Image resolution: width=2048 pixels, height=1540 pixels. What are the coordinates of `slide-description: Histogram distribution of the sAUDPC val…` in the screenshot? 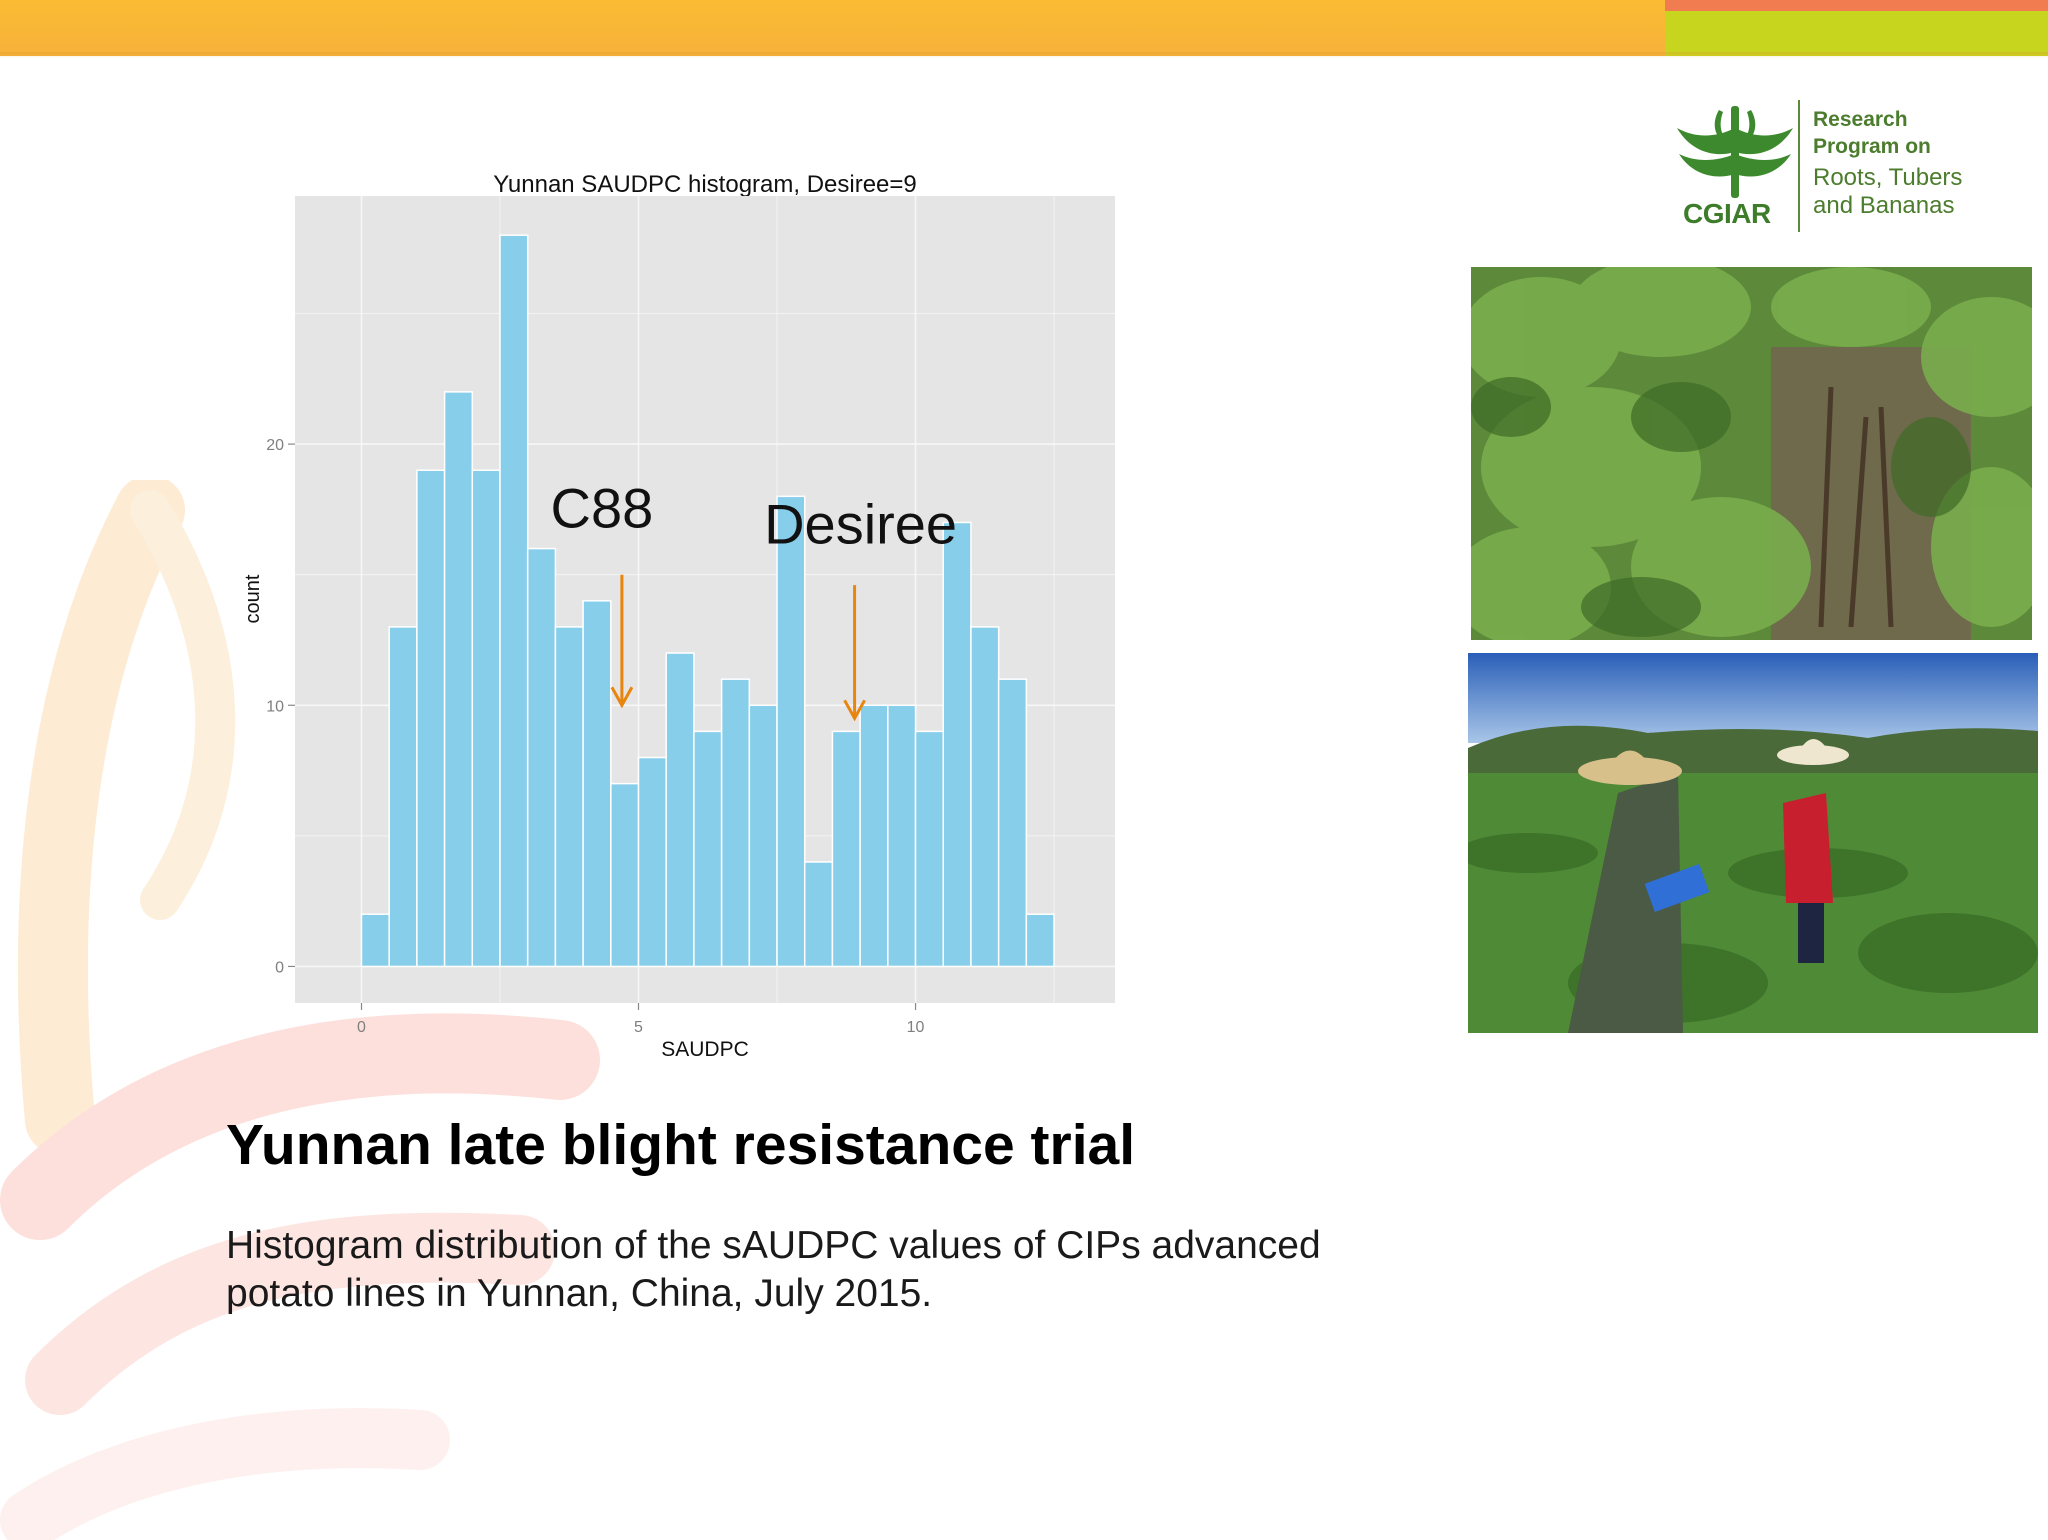 It's located at (826, 1270).